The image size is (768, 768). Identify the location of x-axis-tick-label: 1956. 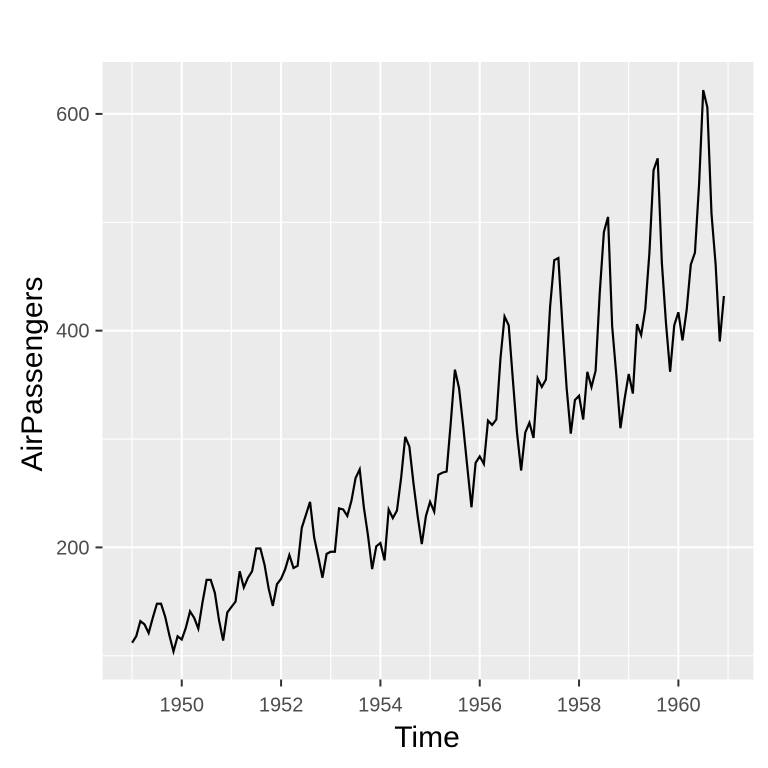
(479, 706).